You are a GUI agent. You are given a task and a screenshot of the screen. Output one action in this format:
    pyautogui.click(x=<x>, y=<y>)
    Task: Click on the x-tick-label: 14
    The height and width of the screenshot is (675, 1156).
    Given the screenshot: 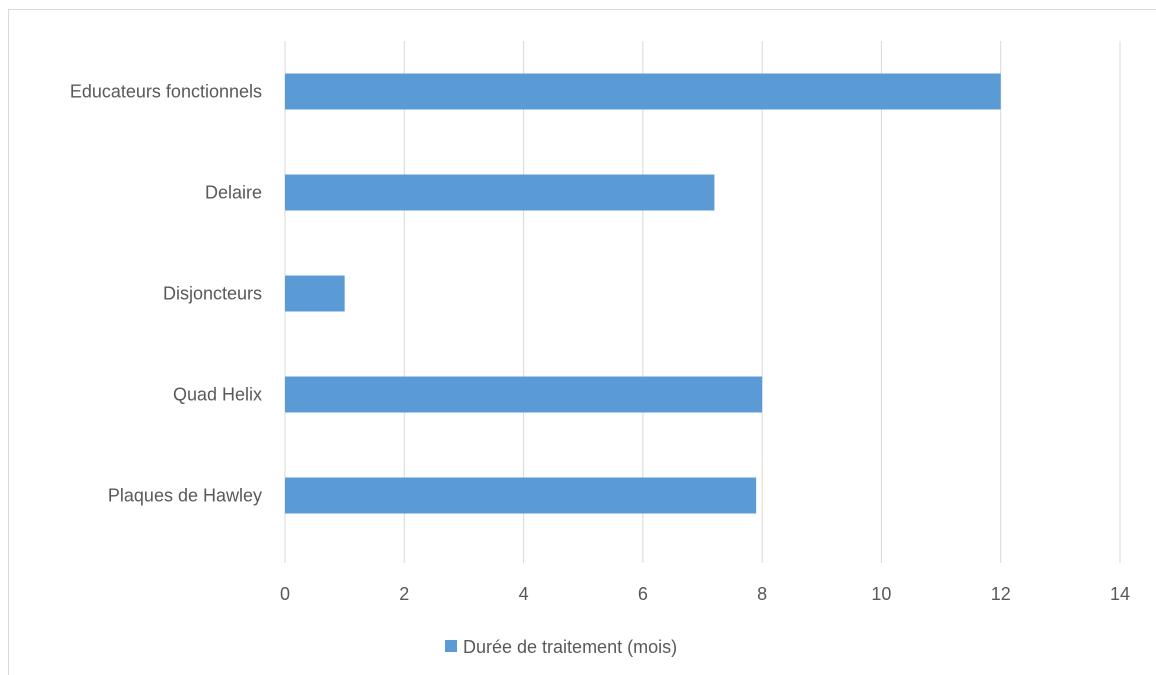 What is the action you would take?
    pyautogui.click(x=1120, y=594)
    